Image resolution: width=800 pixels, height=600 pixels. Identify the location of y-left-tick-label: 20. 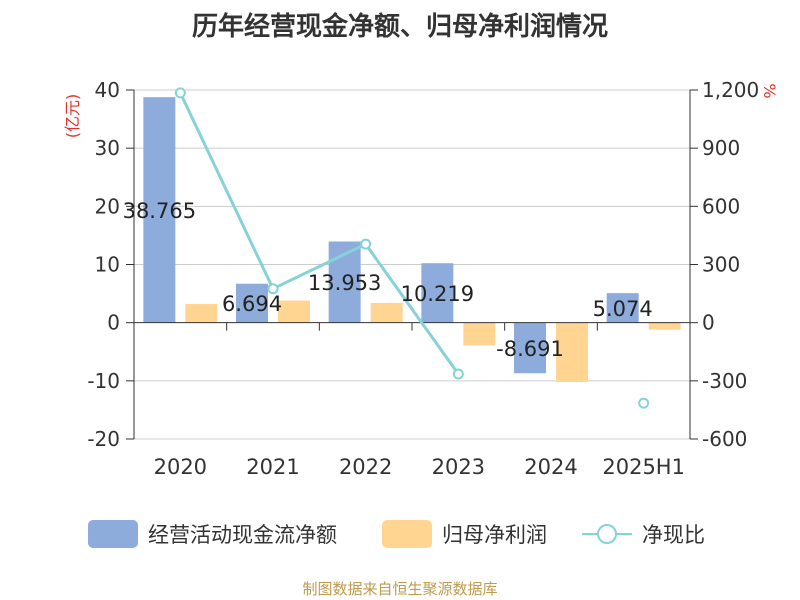
(107, 206).